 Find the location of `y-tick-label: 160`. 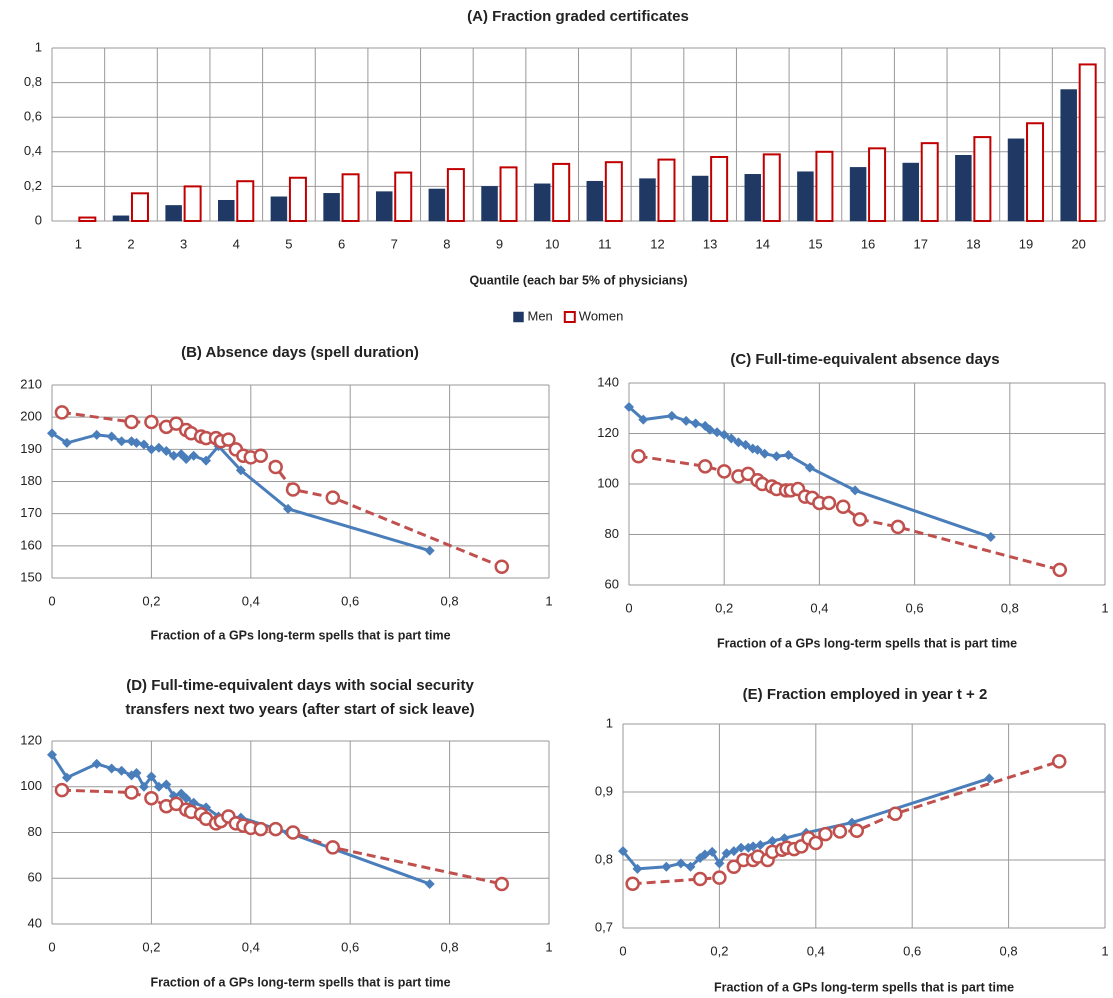

y-tick-label: 160 is located at coordinates (31, 544).